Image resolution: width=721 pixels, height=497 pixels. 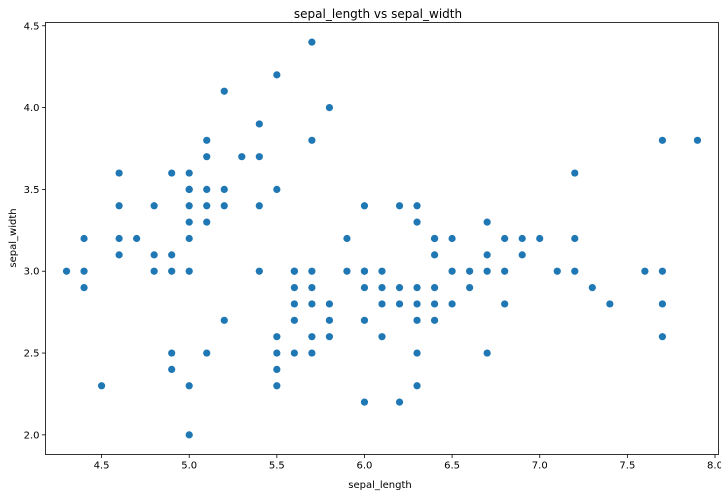 What do you see at coordinates (189, 466) in the screenshot?
I see `x-tick-label: 5.0` at bounding box center [189, 466].